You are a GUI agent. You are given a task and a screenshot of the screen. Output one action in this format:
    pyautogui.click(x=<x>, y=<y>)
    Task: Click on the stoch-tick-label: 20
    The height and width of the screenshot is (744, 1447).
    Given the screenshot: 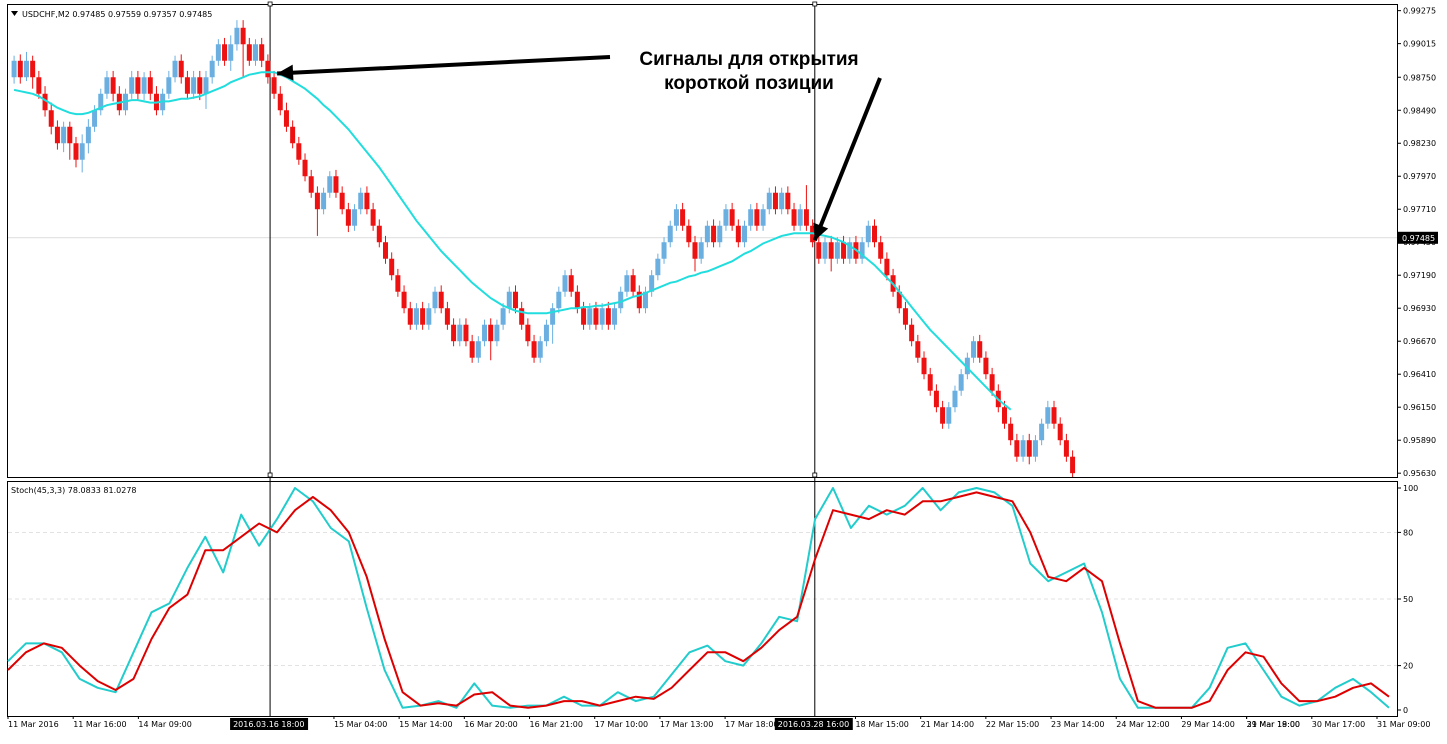 What is the action you would take?
    pyautogui.click(x=1408, y=666)
    